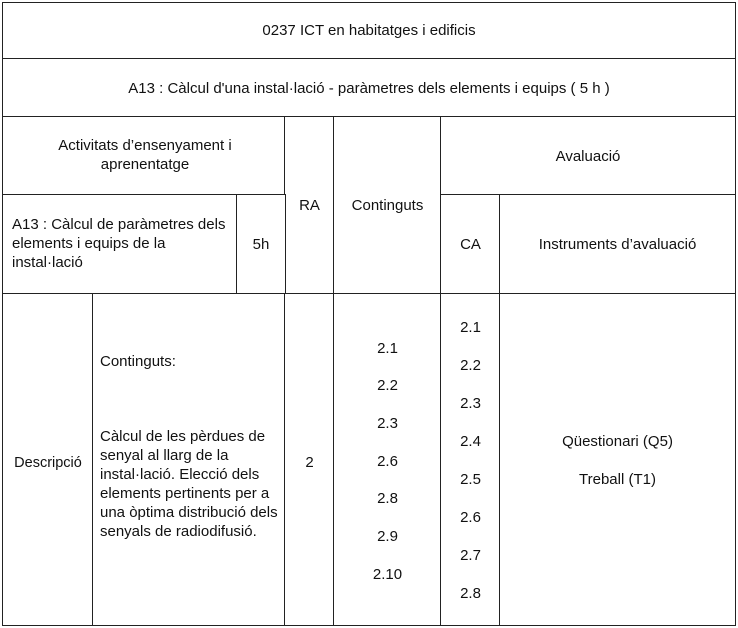 The image size is (738, 628). I want to click on description-label: Descripció, so click(48, 463).